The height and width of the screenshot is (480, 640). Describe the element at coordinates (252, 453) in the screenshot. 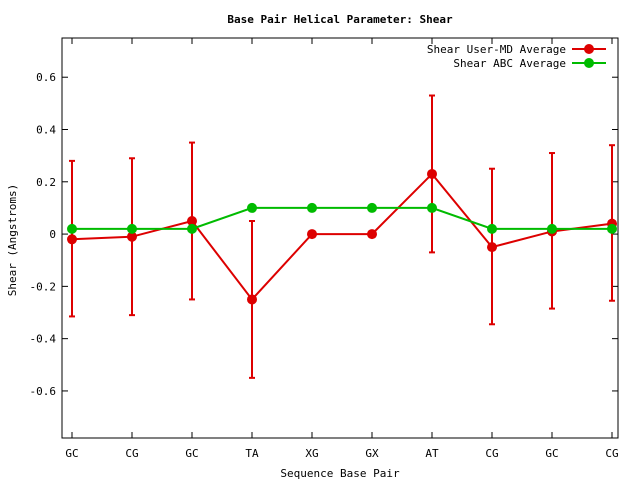

I see `x-tick-label: TA` at that location.